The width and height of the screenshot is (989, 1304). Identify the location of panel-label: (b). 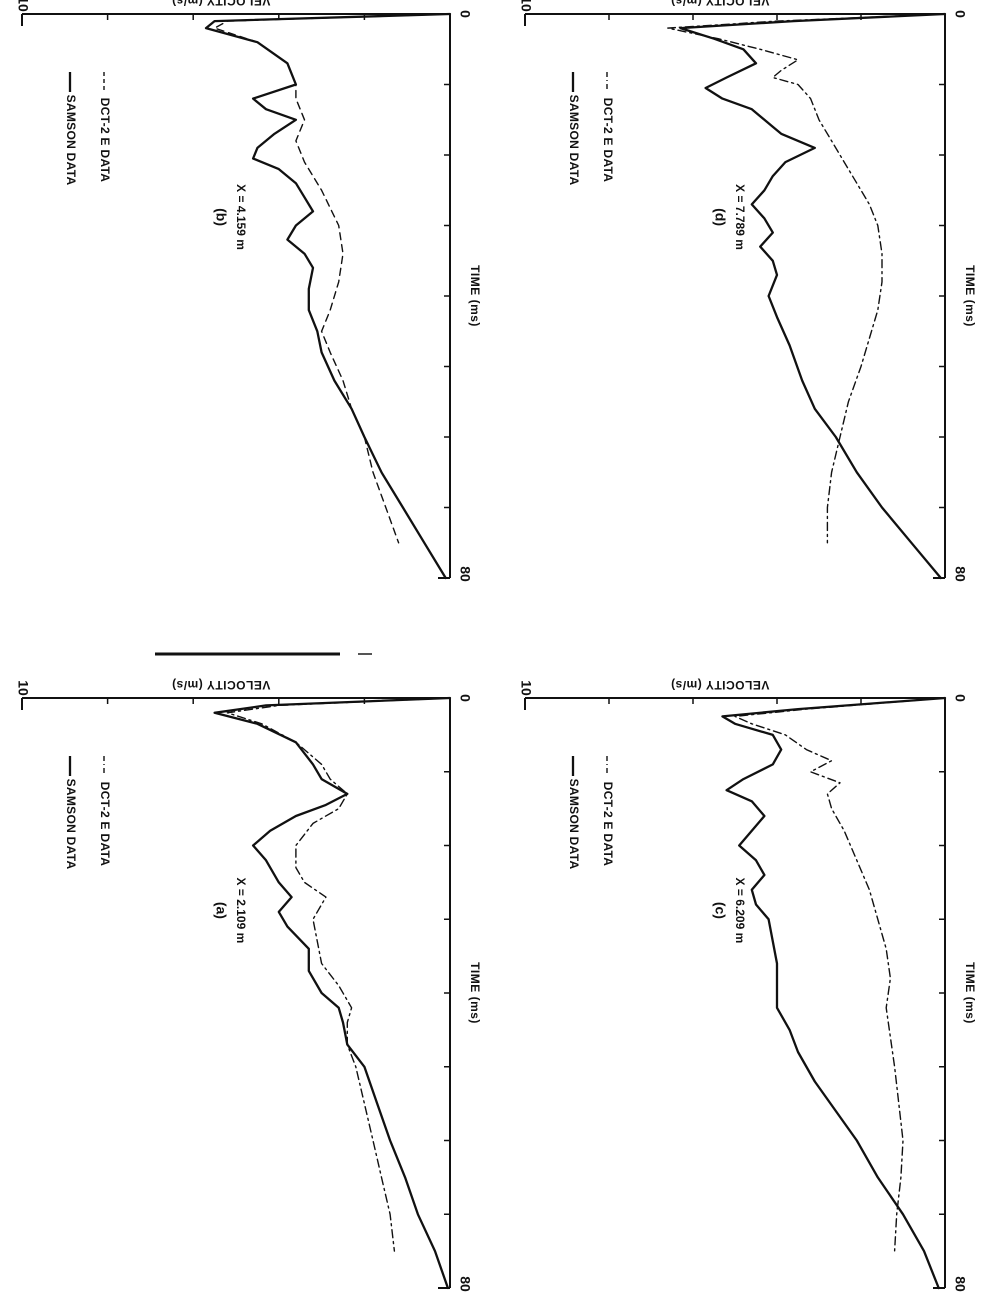
(221, 217).